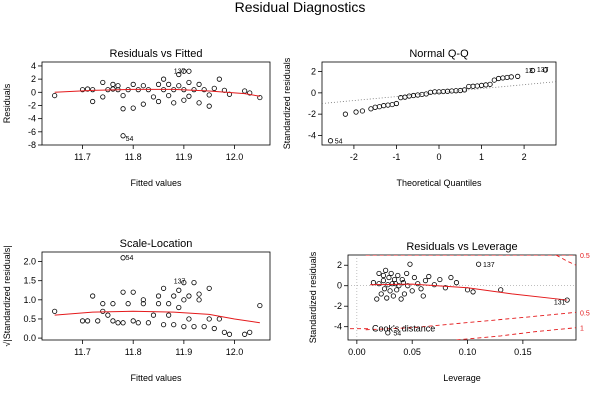 Image resolution: width=600 pixels, height=405 pixels. I want to click on y-axis-label: √|Standardized residuals|, so click(7, 295).